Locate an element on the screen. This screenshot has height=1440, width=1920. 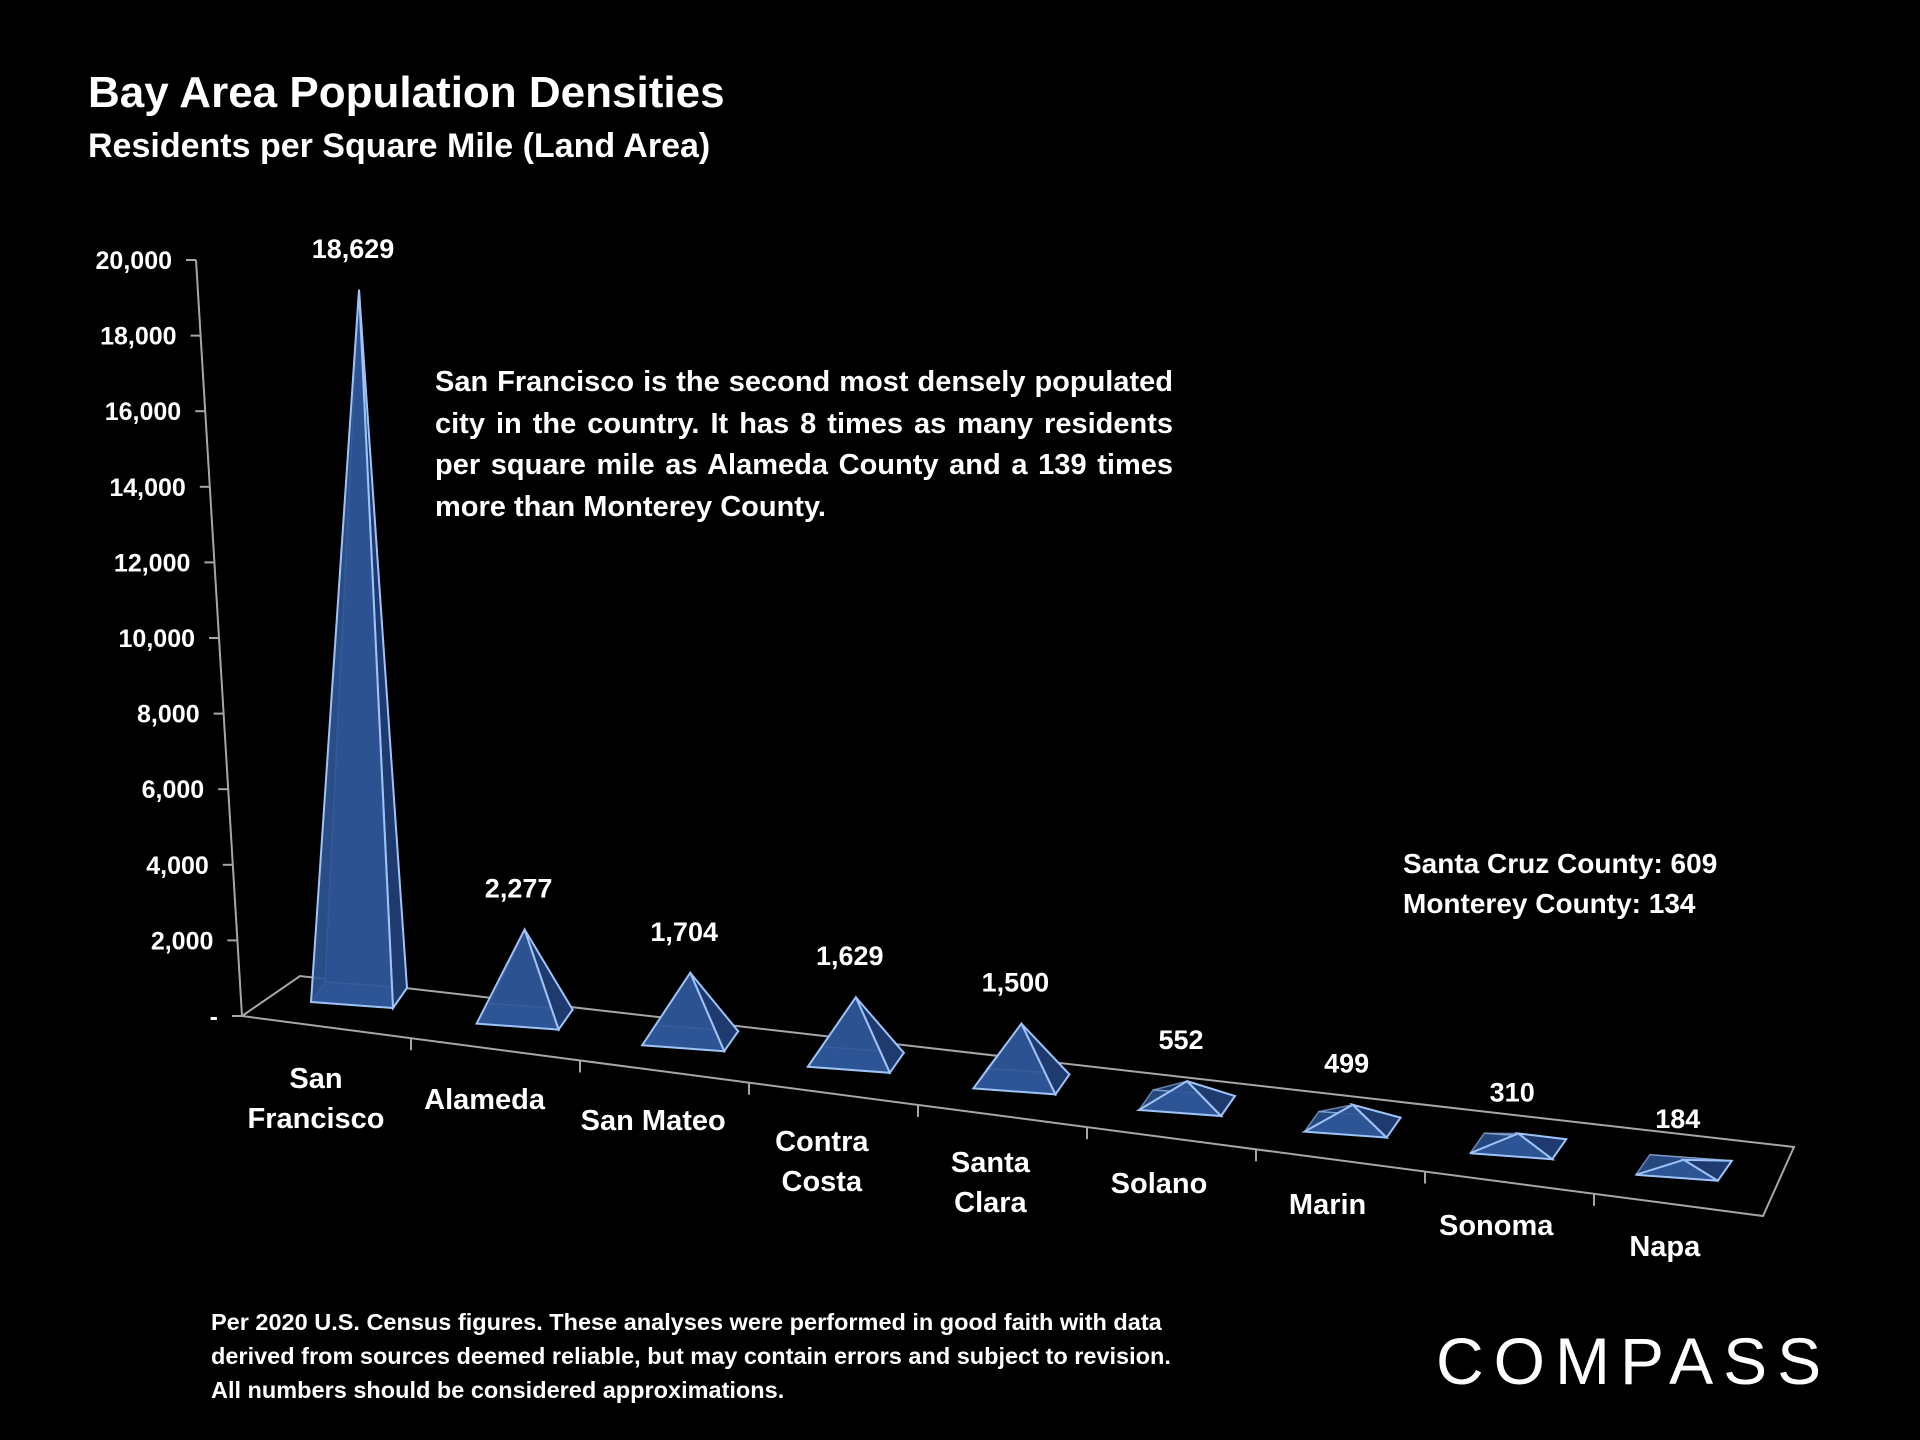
data-label: 184 is located at coordinates (1677, 1119).